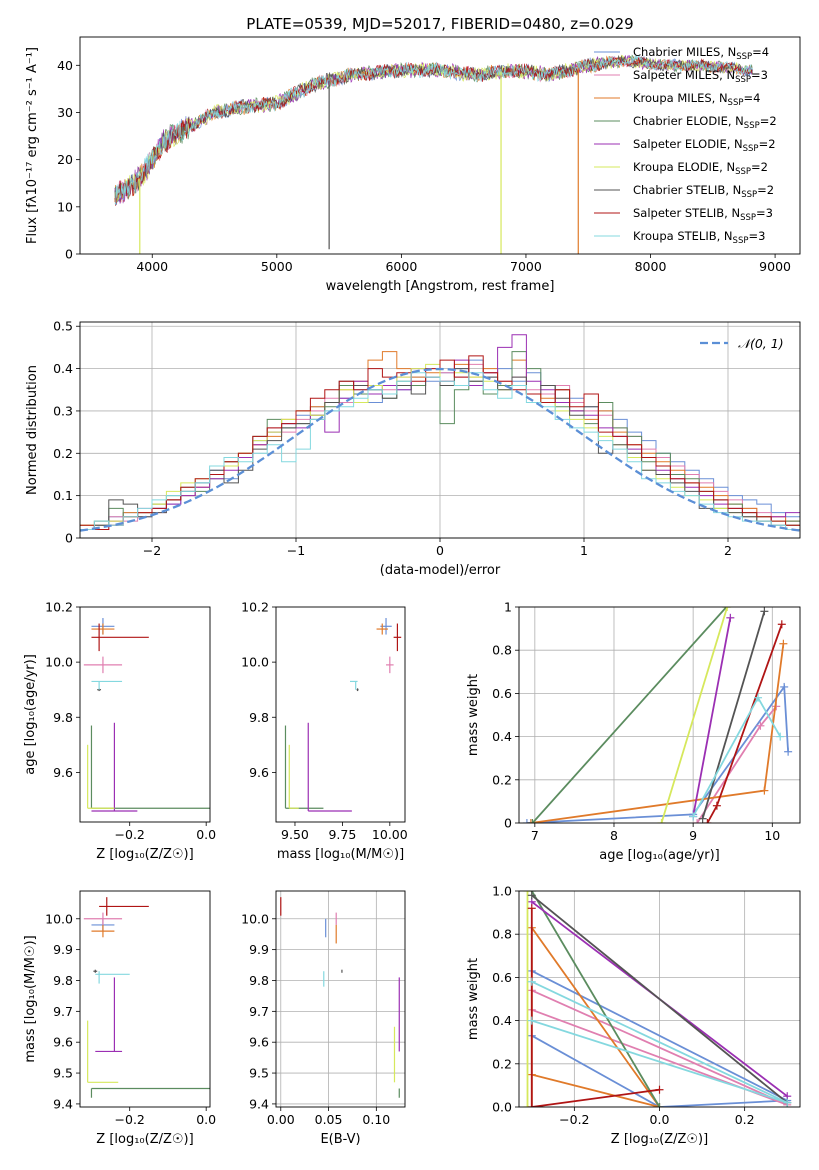  I want to click on x-tick-label: 8000, so click(651, 266).